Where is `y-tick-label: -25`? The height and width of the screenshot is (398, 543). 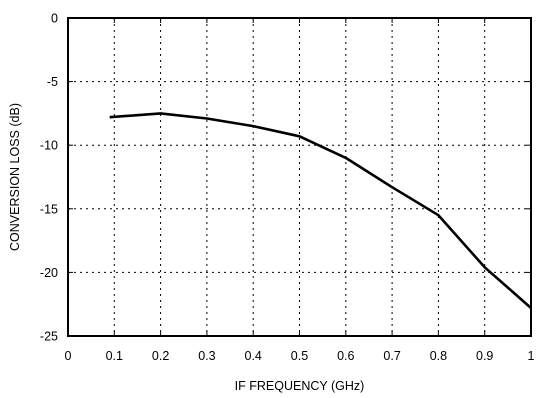 y-tick-label: -25 is located at coordinates (49, 337).